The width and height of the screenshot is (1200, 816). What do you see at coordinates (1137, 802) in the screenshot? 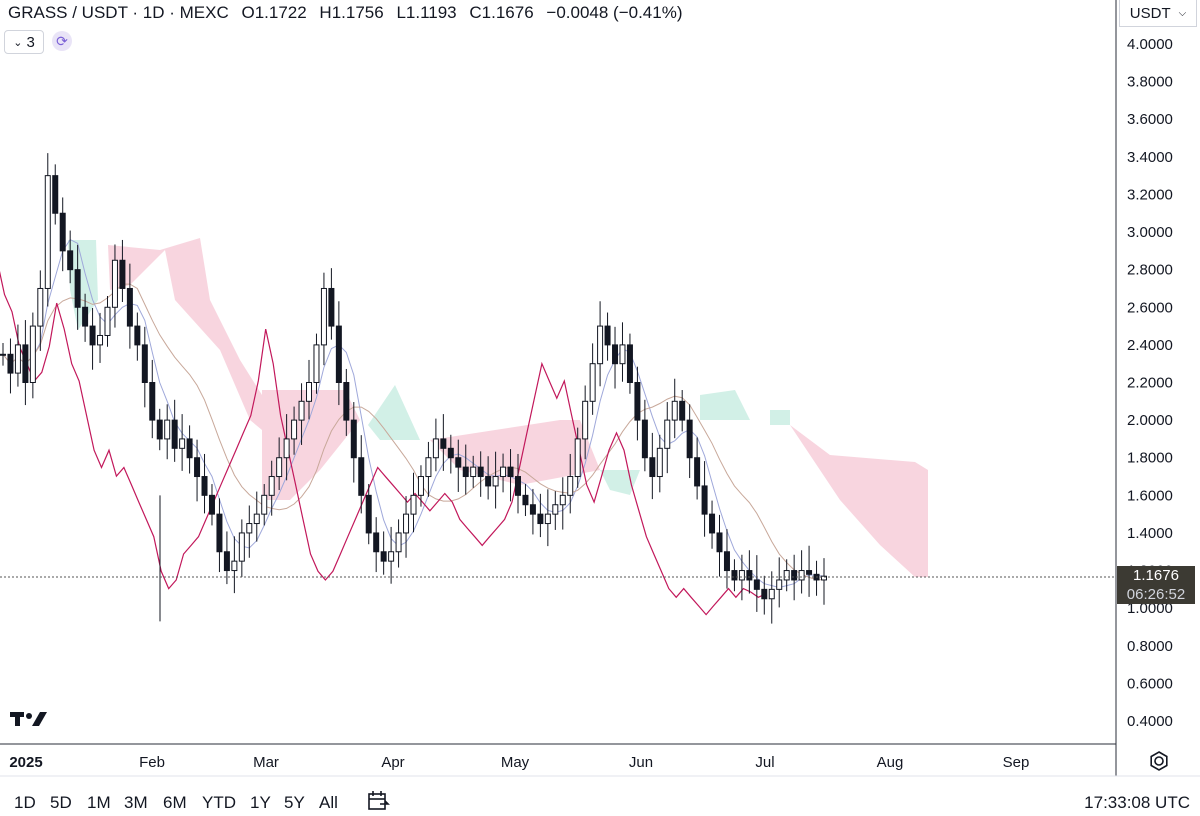
I see `utc-clock: 17:33:08 UTC` at bounding box center [1137, 802].